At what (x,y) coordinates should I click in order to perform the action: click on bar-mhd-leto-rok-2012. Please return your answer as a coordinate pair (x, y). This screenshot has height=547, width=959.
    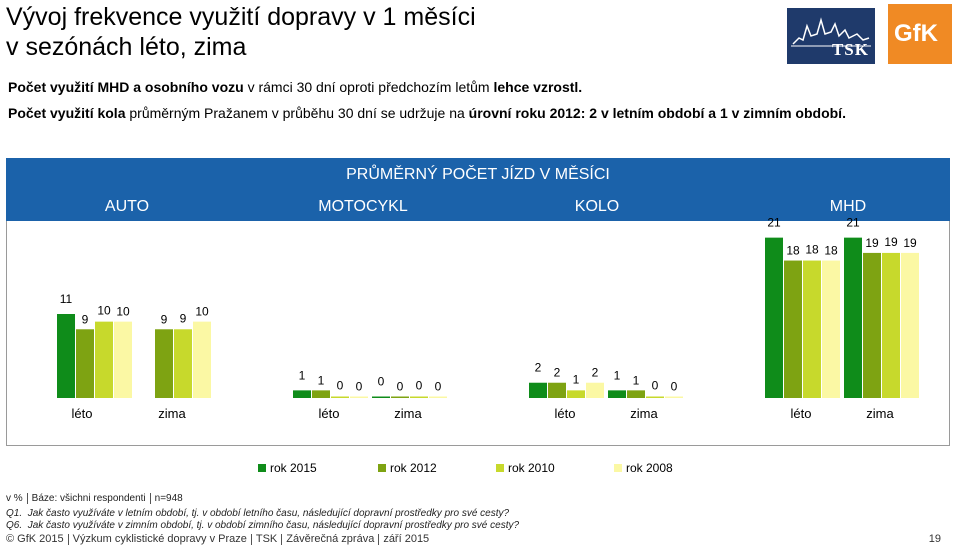
    Looking at the image, I should click on (793, 329).